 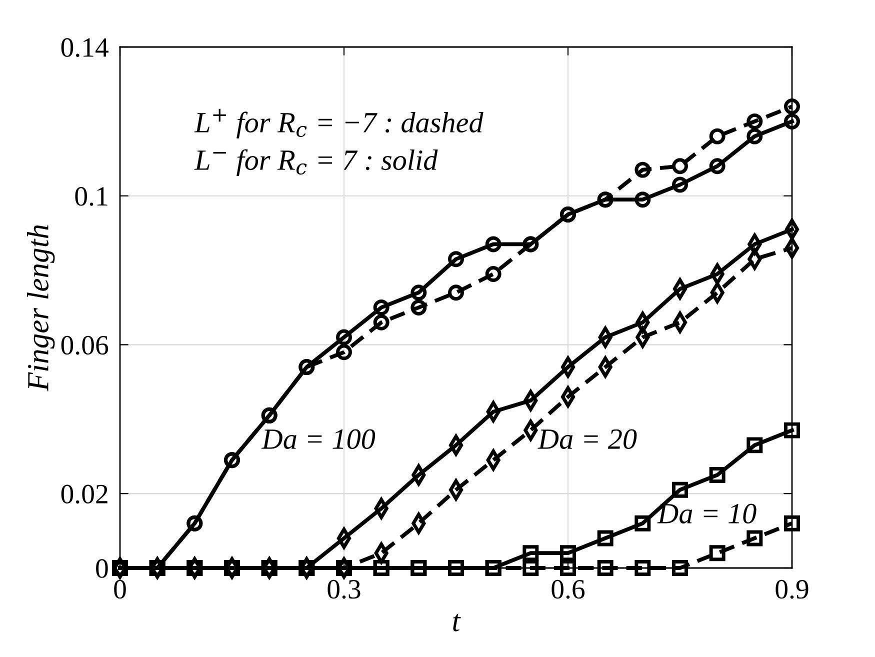 What do you see at coordinates (457, 623) in the screenshot?
I see `x-axis-title: t` at bounding box center [457, 623].